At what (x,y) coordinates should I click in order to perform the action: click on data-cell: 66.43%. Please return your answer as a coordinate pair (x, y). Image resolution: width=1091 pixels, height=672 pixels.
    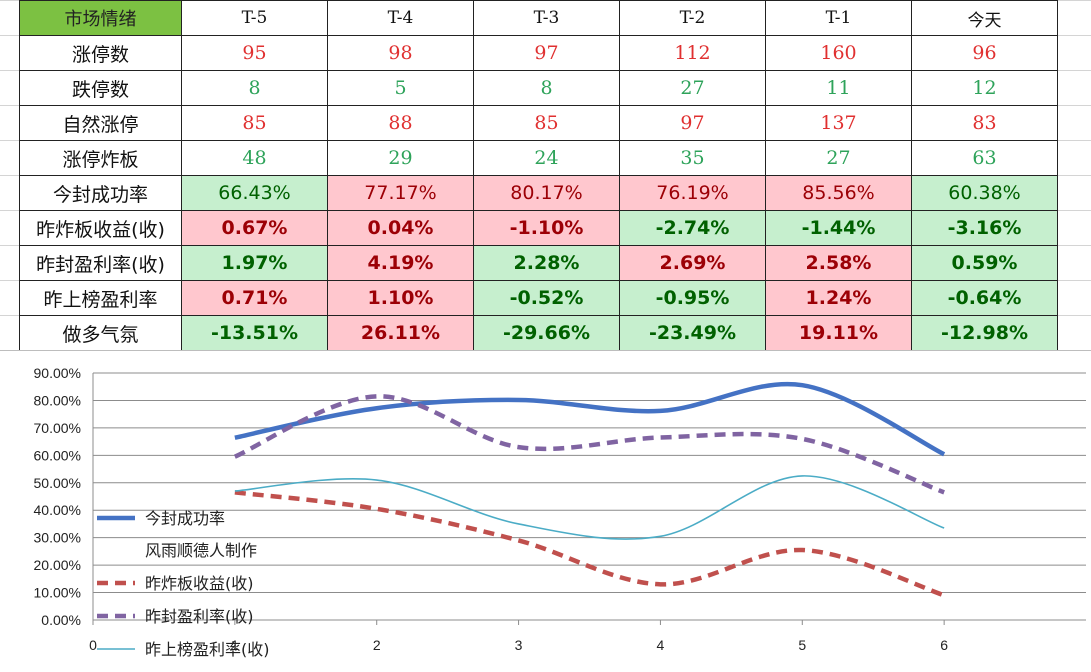
    Looking at the image, I should click on (254, 193).